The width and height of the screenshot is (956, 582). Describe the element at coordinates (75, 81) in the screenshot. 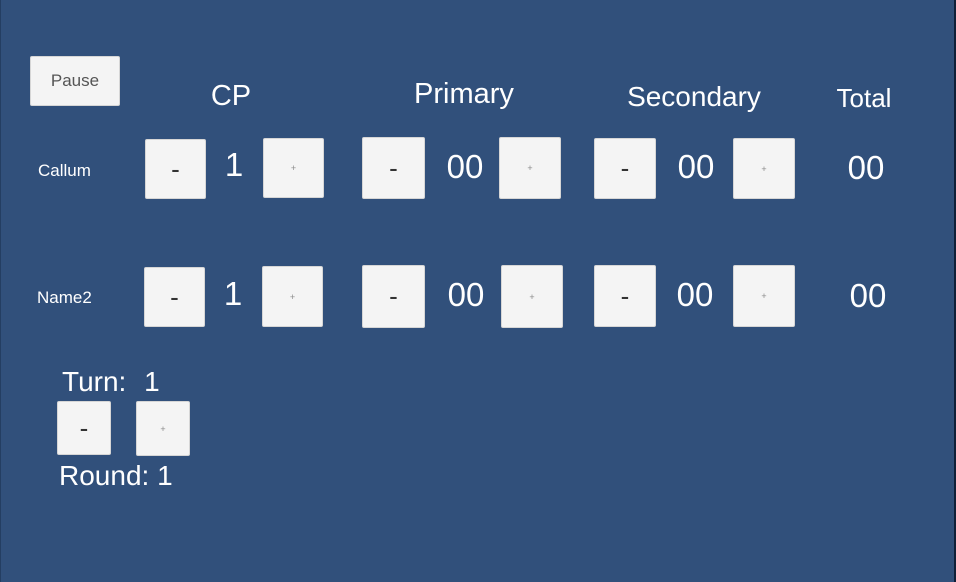

I see `pause-button: Pause` at that location.